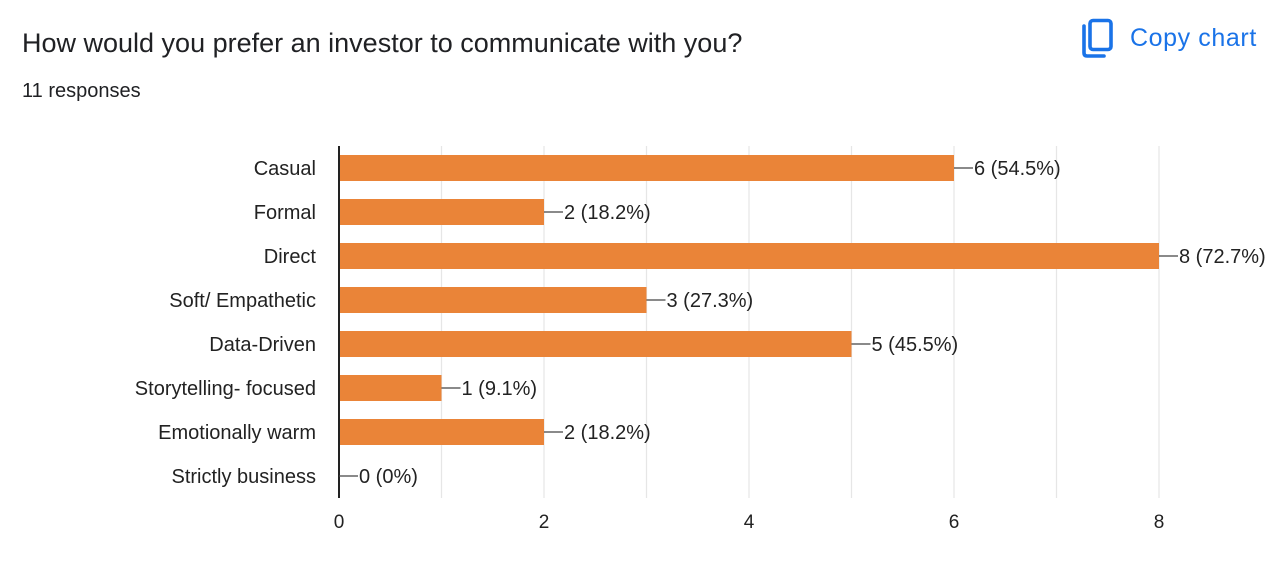 The width and height of the screenshot is (1280, 562). I want to click on data-label: 6 (54.5%), so click(1017, 169).